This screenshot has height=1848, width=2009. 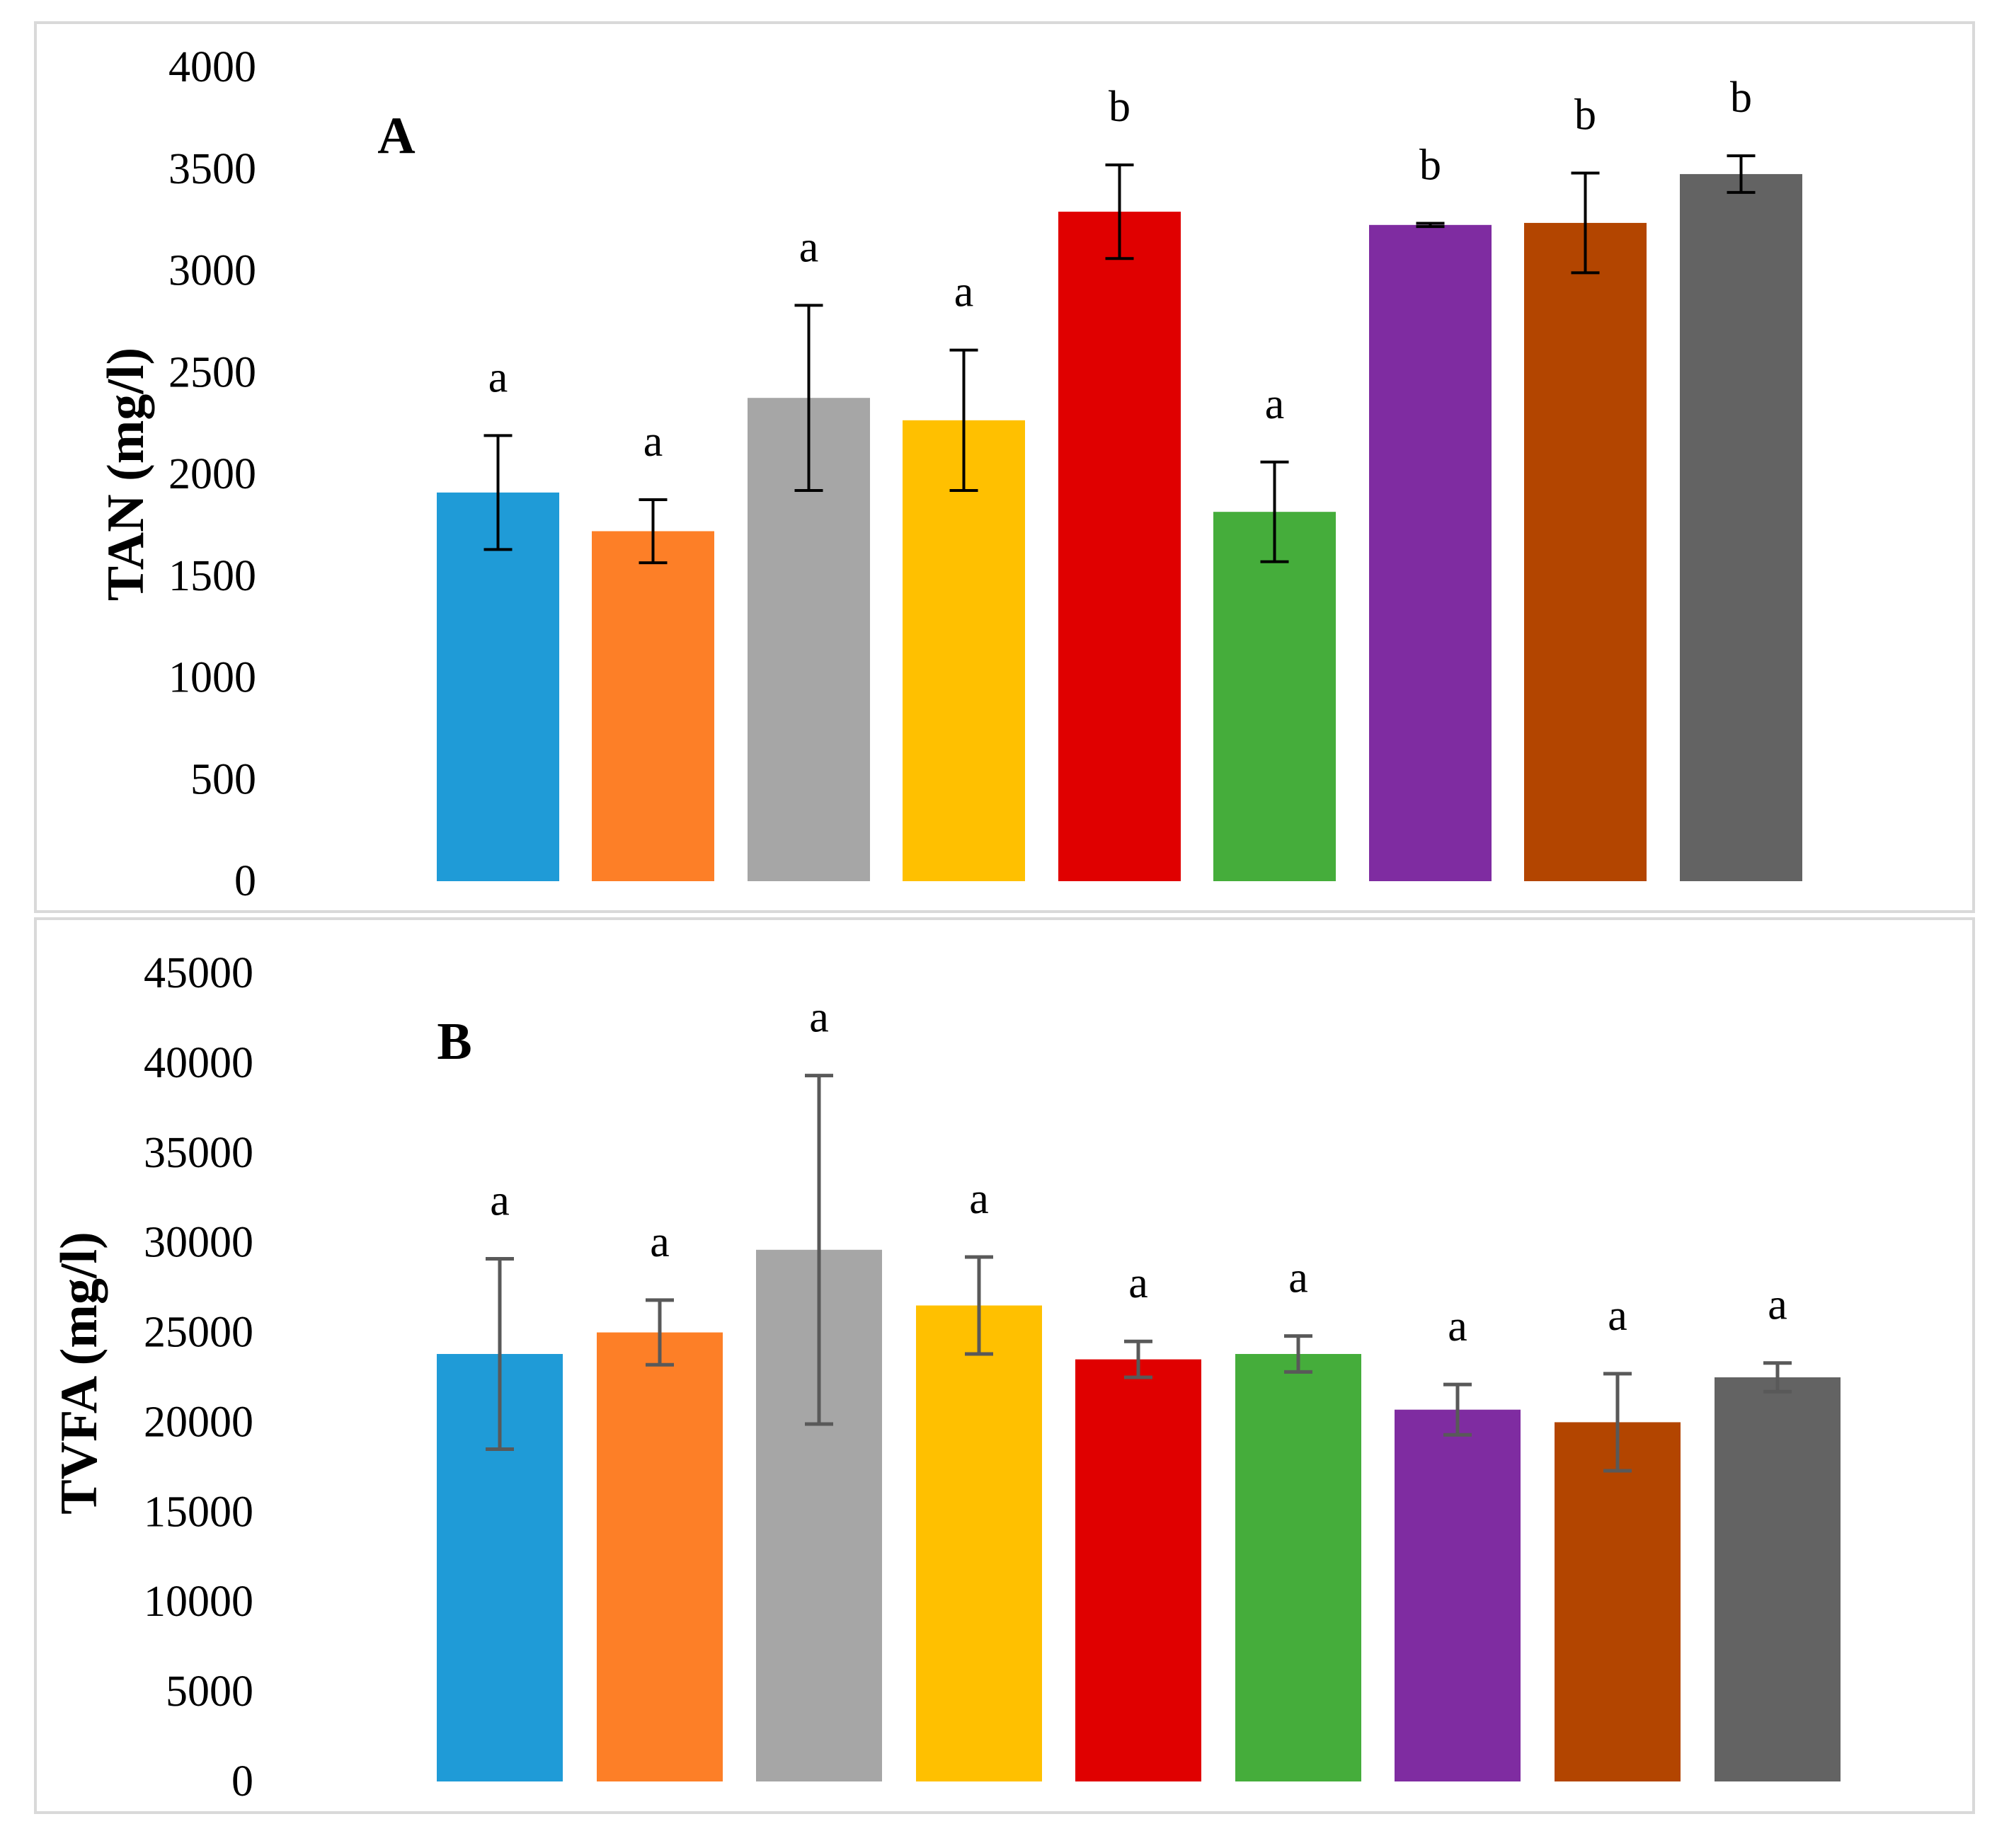 I want to click on y-tick-label: 15000, so click(x=198, y=1512).